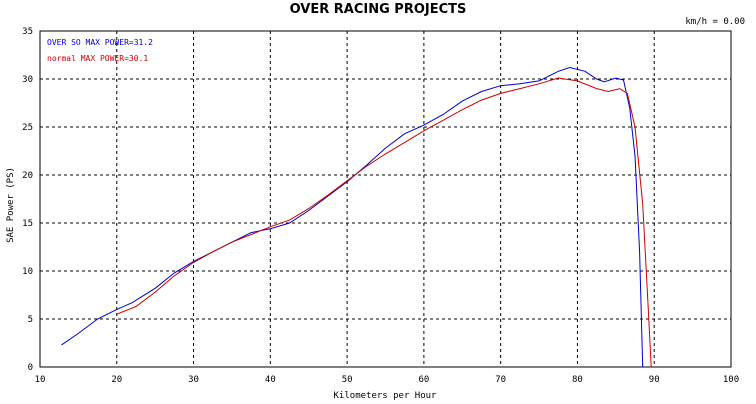  Describe the element at coordinates (378, 9) in the screenshot. I see `chart-title: OVER RACING PROJECTS` at that location.